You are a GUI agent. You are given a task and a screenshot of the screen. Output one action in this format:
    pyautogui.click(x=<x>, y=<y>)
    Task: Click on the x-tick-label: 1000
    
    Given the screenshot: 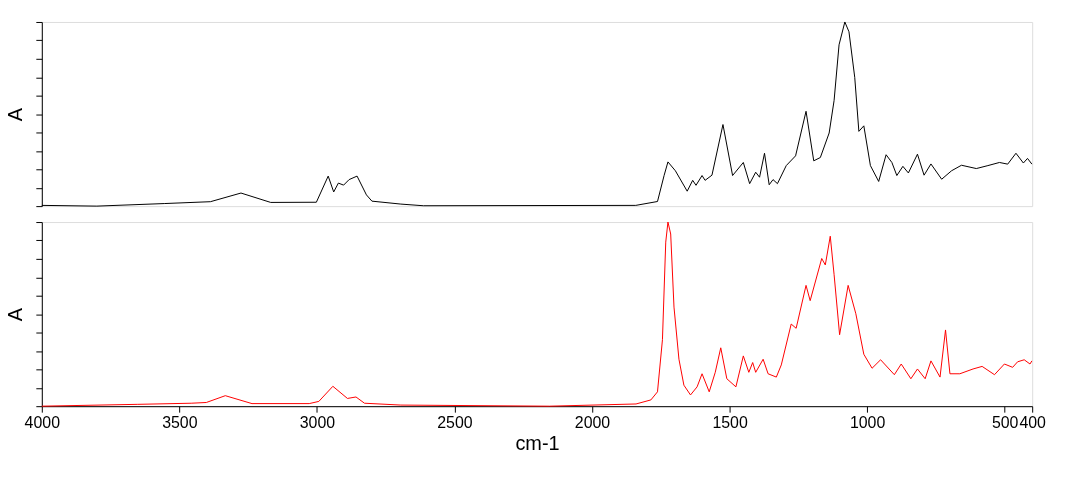 What is the action you would take?
    pyautogui.click(x=867, y=422)
    